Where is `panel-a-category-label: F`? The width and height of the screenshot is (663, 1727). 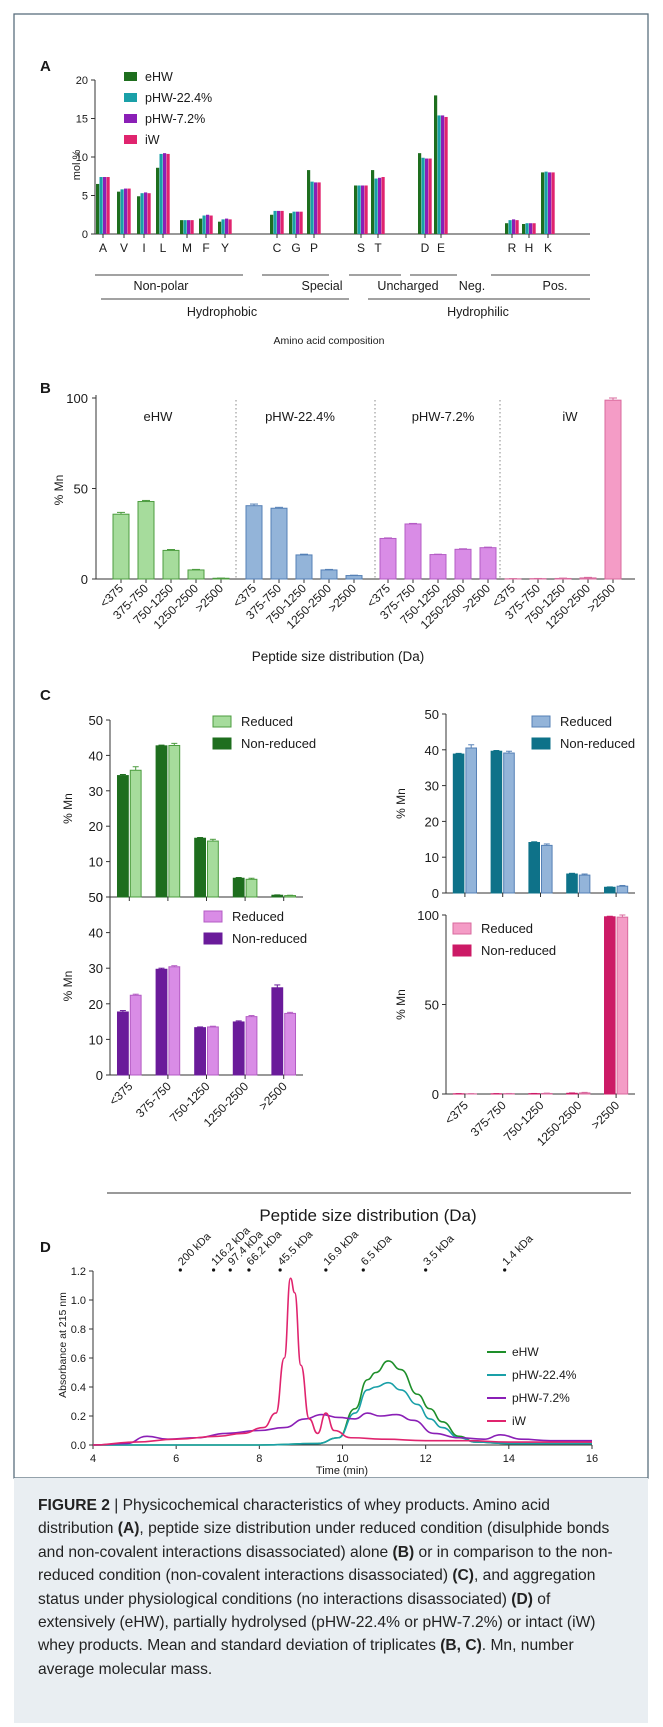
panel-a-category-label: F is located at coordinates (205, 248).